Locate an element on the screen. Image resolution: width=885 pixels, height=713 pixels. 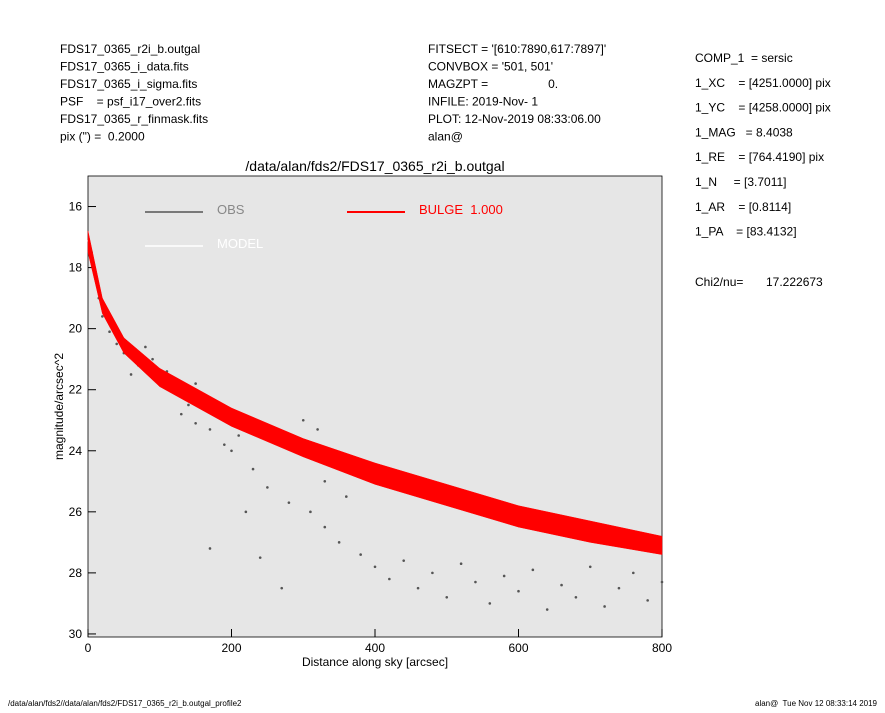
header-right: 1_YC = [4258.0000] pix is located at coordinates (763, 108).